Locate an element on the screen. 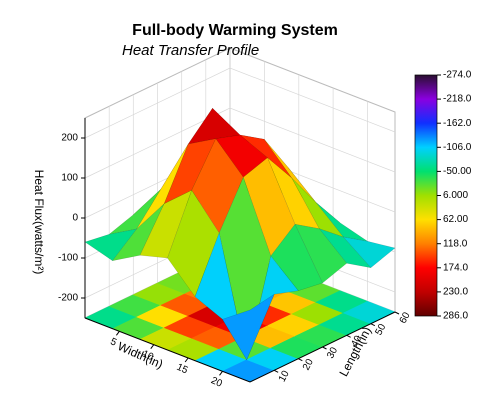 This screenshot has height=403, width=485. colorbar-tick-label: -162.0 is located at coordinates (457, 123).